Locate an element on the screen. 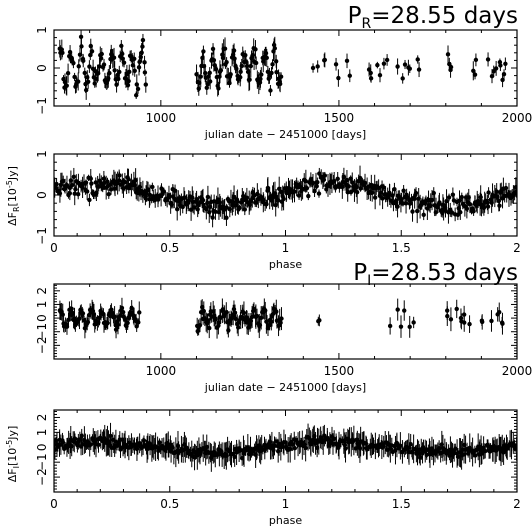 Image resolution: width=532 pixels, height=527 pixels. ylabel-r-unit: Jy] is located at coordinates (12, 173).